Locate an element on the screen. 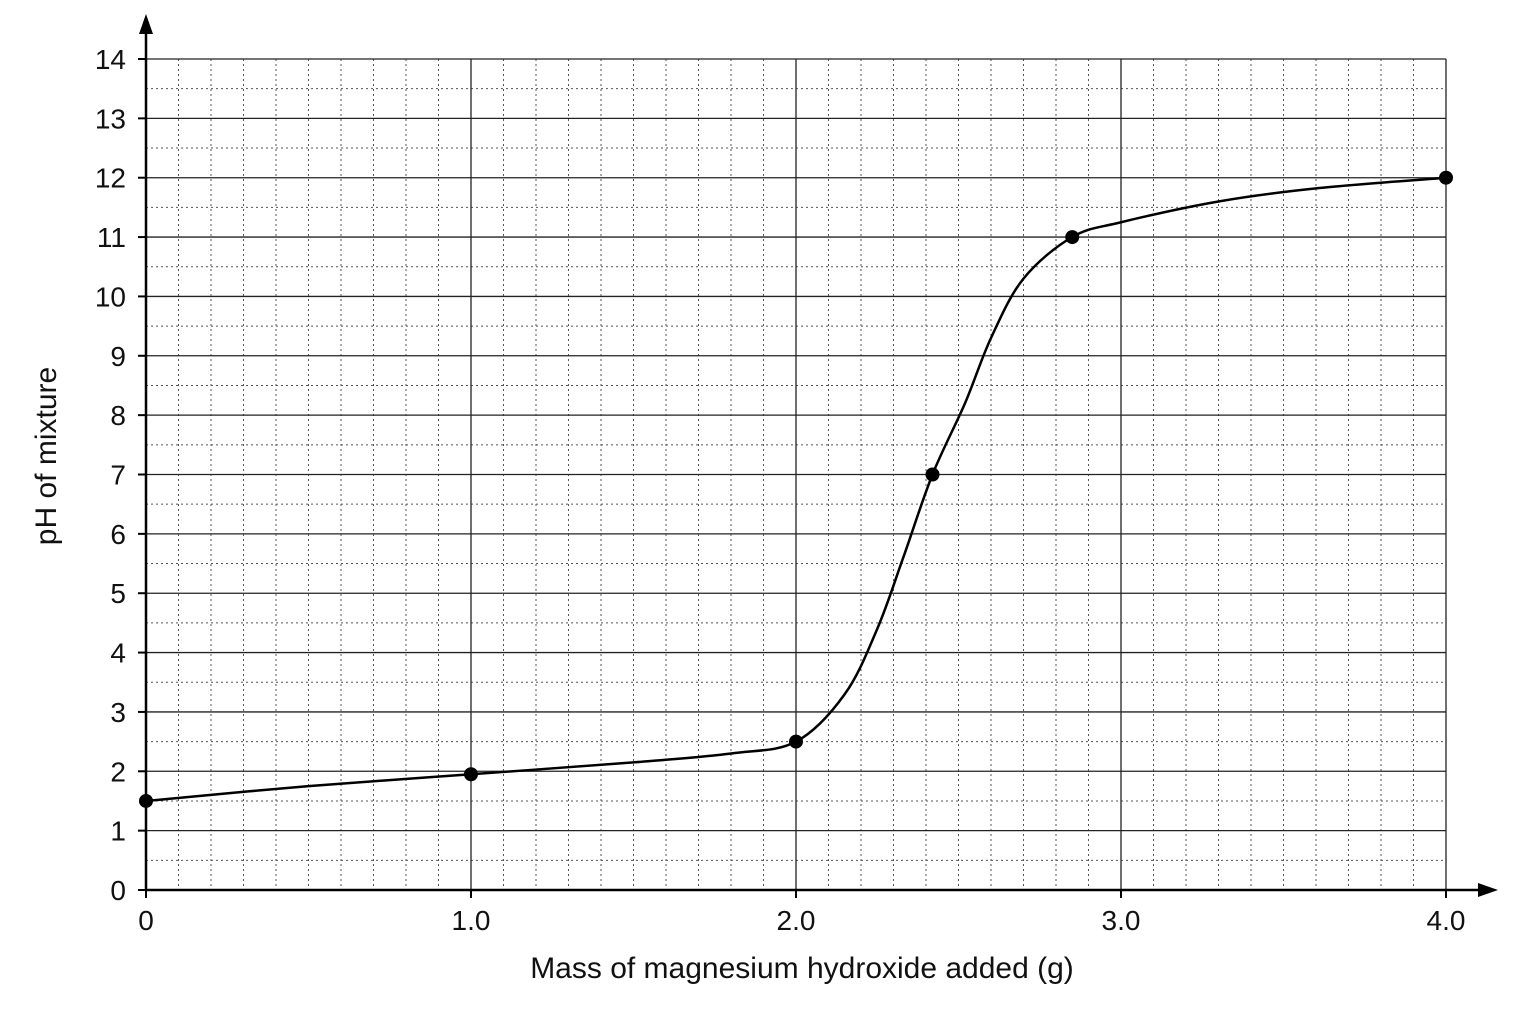 Image resolution: width=1536 pixels, height=1024 pixels. x-tick-label: 1.0 is located at coordinates (471, 920).